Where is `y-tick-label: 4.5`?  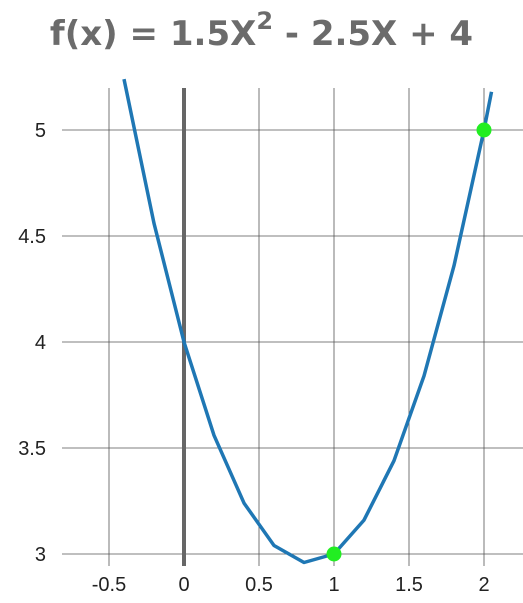 y-tick-label: 4.5 is located at coordinates (32, 237).